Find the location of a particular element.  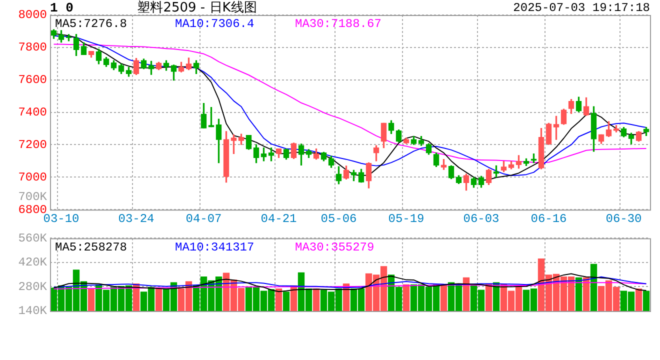

x-tick-label: 04-21 is located at coordinates (278, 219).